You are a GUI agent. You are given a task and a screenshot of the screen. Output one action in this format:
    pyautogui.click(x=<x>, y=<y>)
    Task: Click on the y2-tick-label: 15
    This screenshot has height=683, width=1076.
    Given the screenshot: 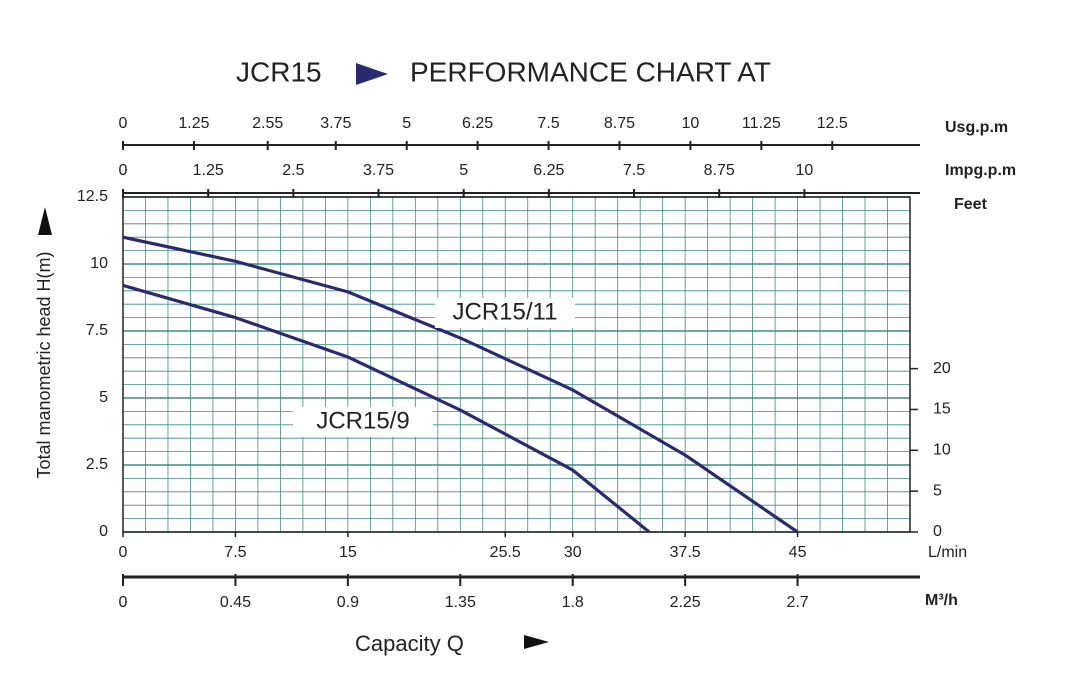 What is the action you would take?
    pyautogui.click(x=942, y=409)
    